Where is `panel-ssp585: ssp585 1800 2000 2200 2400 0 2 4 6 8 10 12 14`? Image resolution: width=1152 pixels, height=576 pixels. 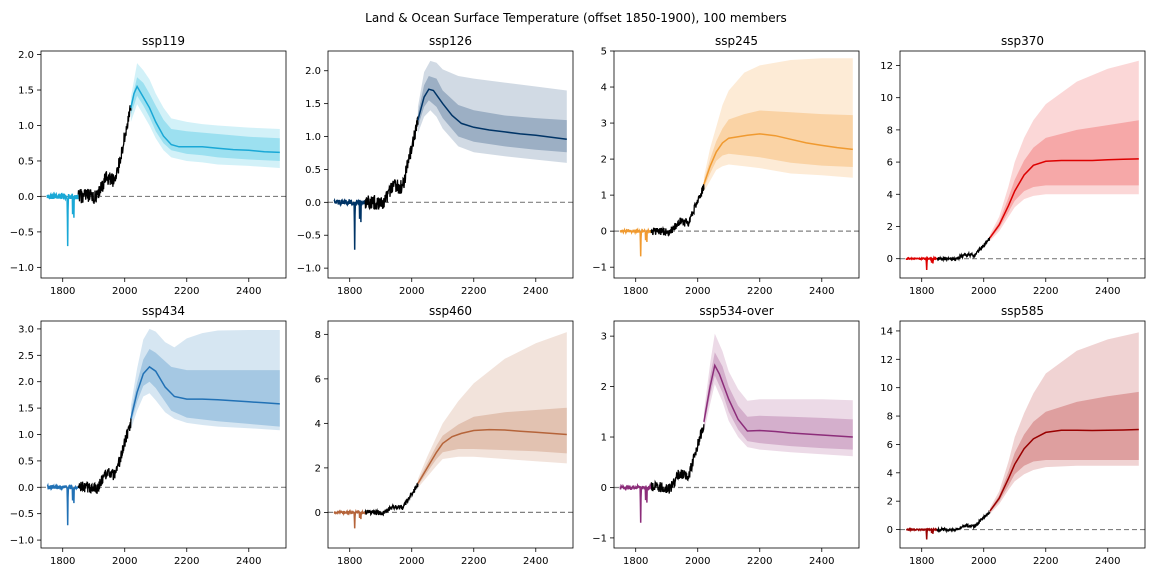 panel-ssp585: ssp585 1800 2000 2200 2400 0 2 4 6 8 10 12 14 is located at coordinates (1013, 435).